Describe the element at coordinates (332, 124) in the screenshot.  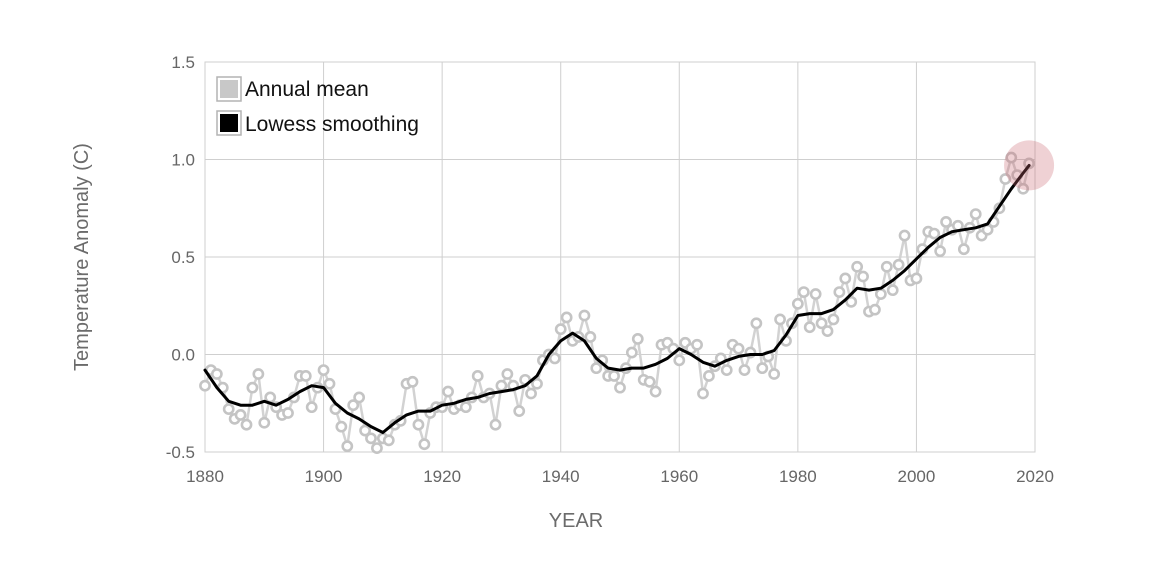
I see `legend-label-lowess-smoothing: Lowess smoothing` at that location.